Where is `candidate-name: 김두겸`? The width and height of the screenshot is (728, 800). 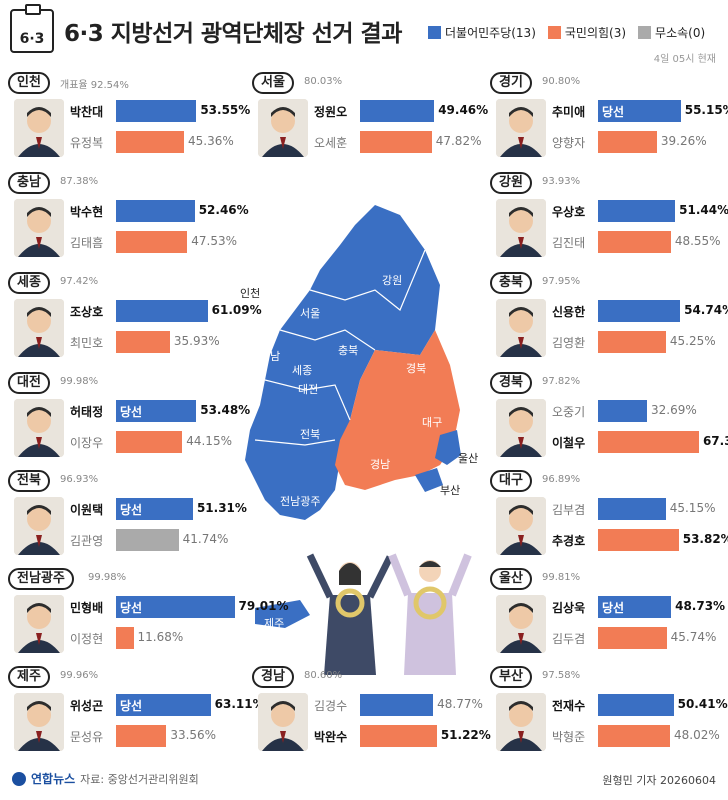
candidate-name: 김두겸 is located at coordinates (569, 639).